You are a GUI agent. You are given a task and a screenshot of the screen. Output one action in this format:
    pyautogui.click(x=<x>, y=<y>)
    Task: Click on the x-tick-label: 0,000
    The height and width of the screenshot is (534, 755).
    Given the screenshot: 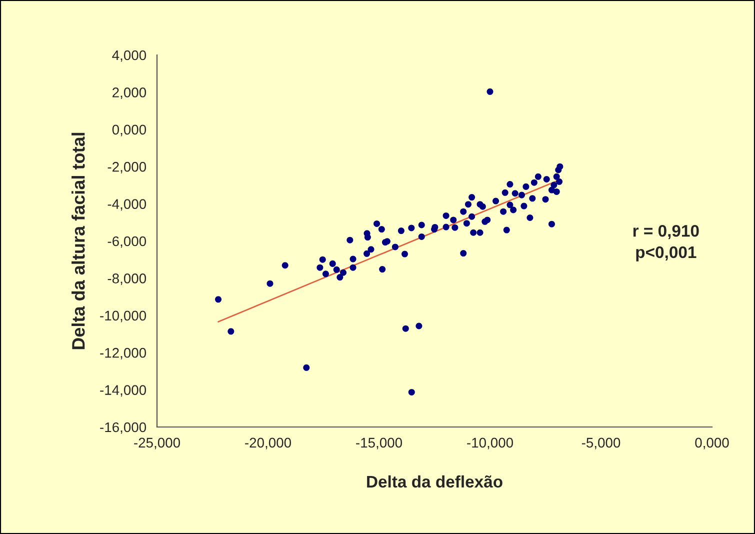 What is the action you would take?
    pyautogui.click(x=712, y=444)
    